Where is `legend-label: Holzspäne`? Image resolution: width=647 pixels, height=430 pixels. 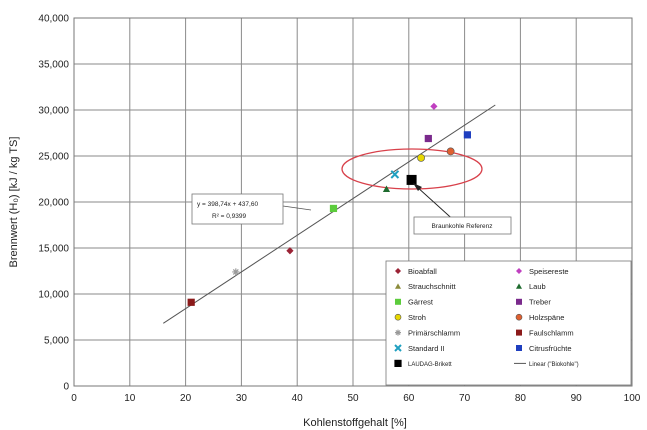
legend-label: Holzspäne is located at coordinates (546, 317).